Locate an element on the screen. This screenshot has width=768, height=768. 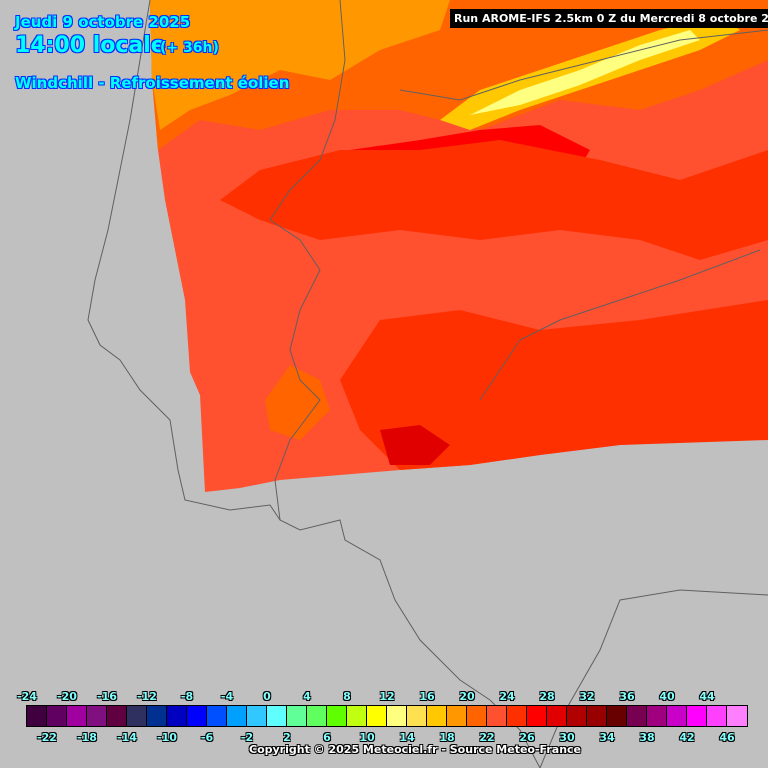
legend-label-top: 40 is located at coordinates (667, 696).